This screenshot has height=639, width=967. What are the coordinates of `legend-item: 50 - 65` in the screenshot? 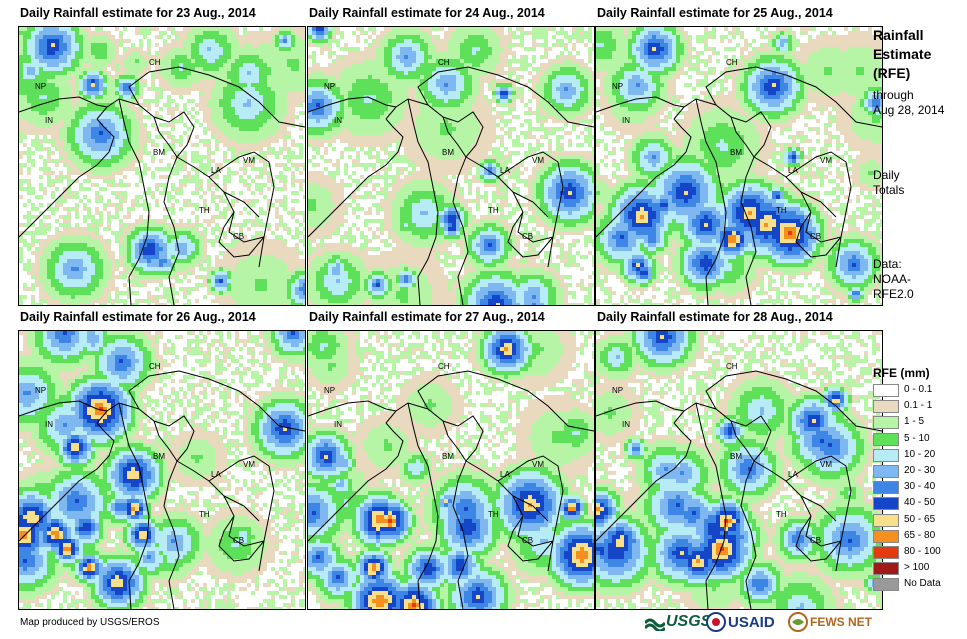 It's located at (918, 521).